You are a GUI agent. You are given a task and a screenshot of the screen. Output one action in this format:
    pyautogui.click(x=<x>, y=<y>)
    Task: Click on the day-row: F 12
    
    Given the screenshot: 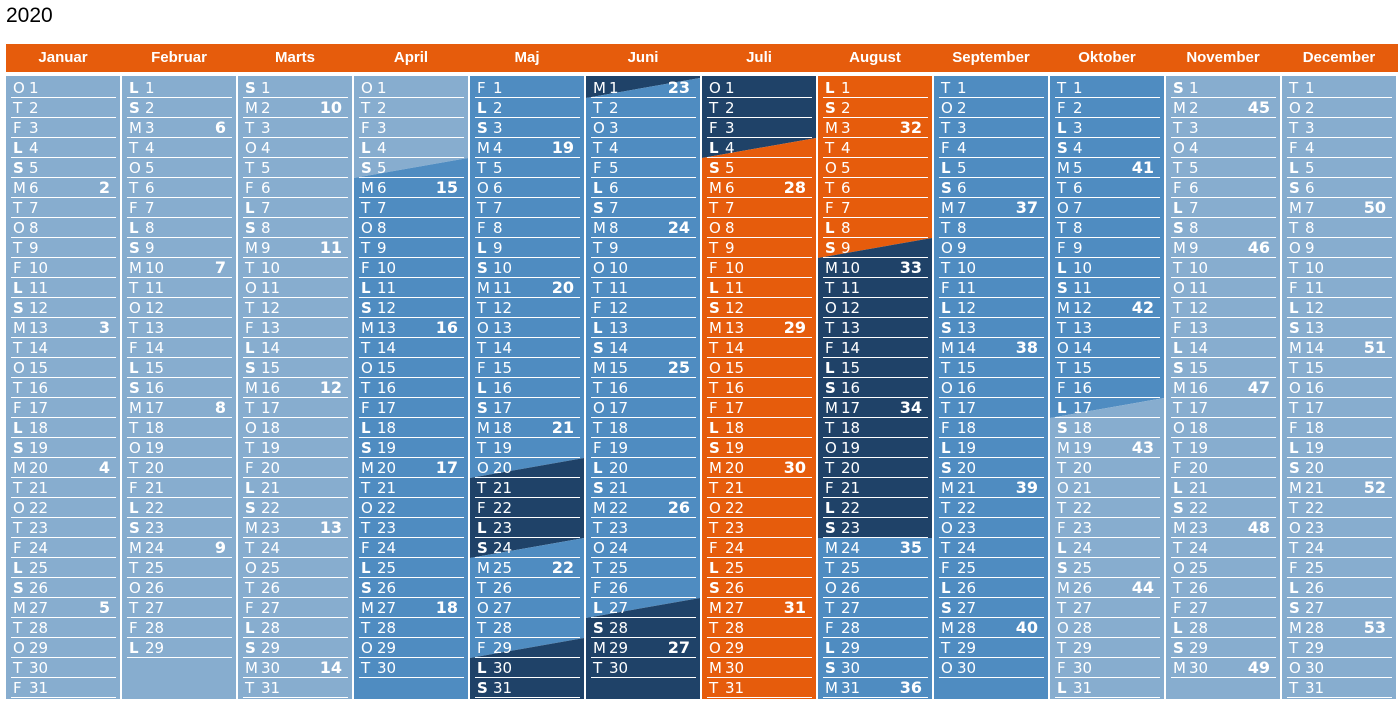 What is the action you would take?
    pyautogui.click(x=643, y=308)
    